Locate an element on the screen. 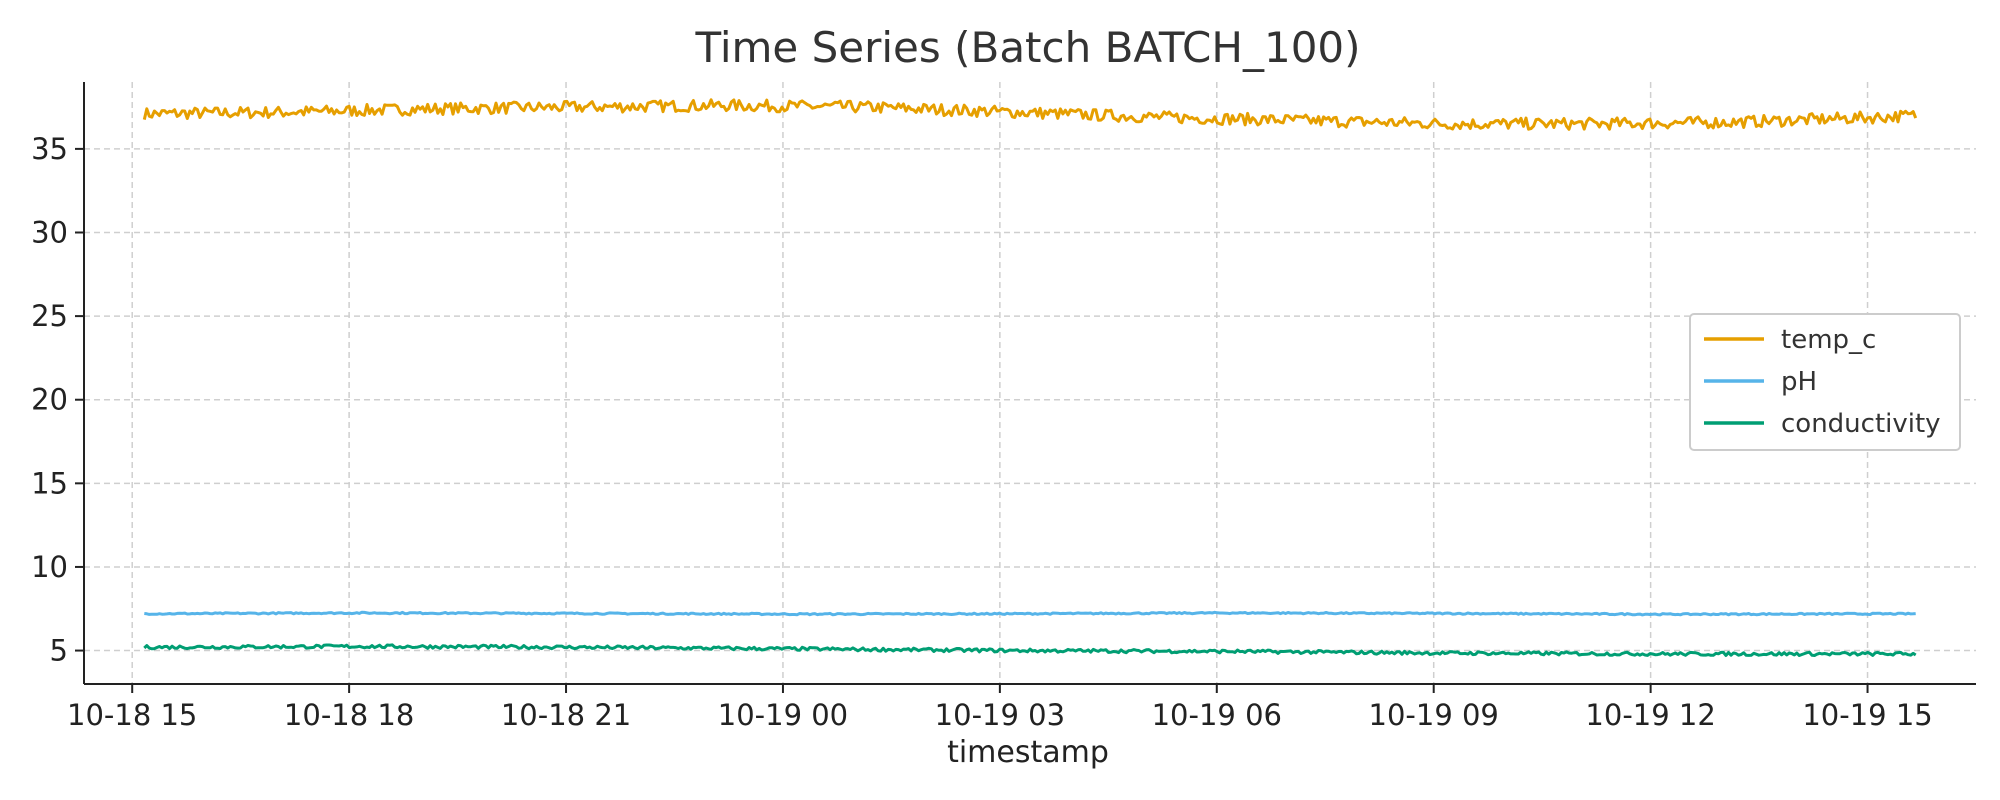  y-tick-label: 15 is located at coordinates (49, 483).